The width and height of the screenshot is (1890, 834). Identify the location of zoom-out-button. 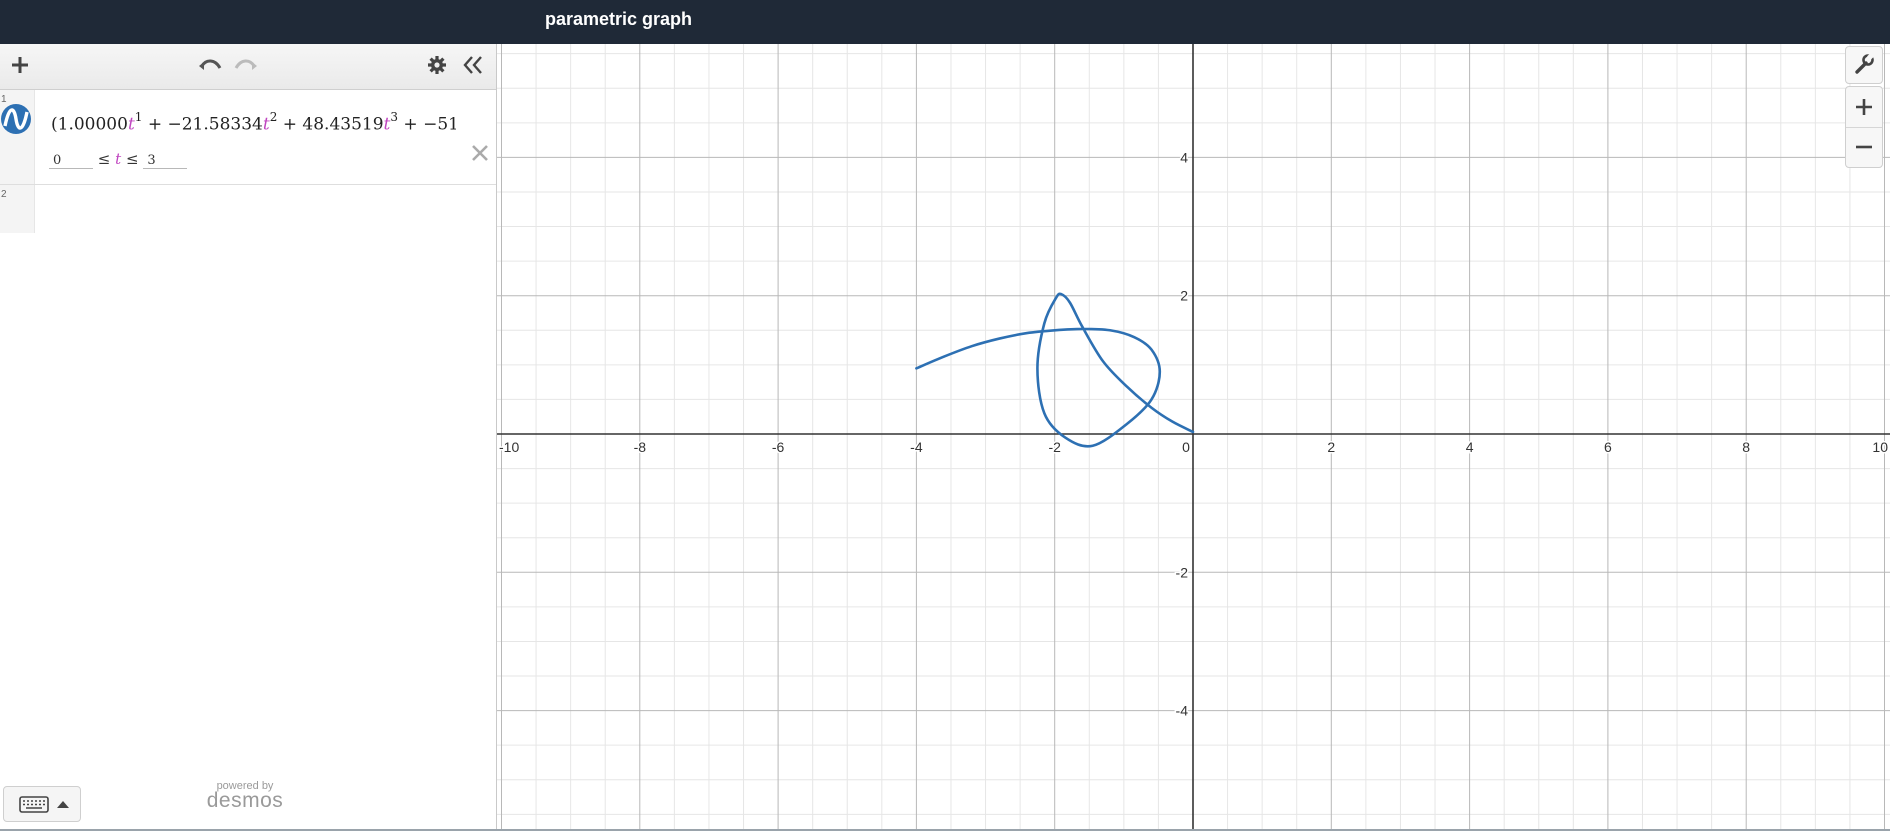
(1864, 147).